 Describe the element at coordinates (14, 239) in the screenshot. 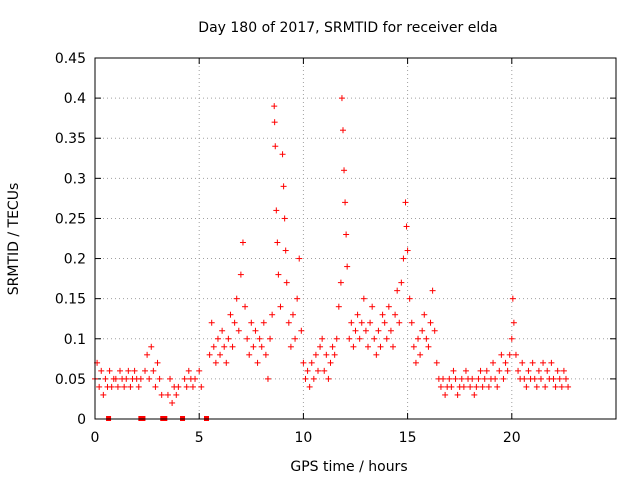

I see `y-axis-label: SRMTID / TECUs` at that location.